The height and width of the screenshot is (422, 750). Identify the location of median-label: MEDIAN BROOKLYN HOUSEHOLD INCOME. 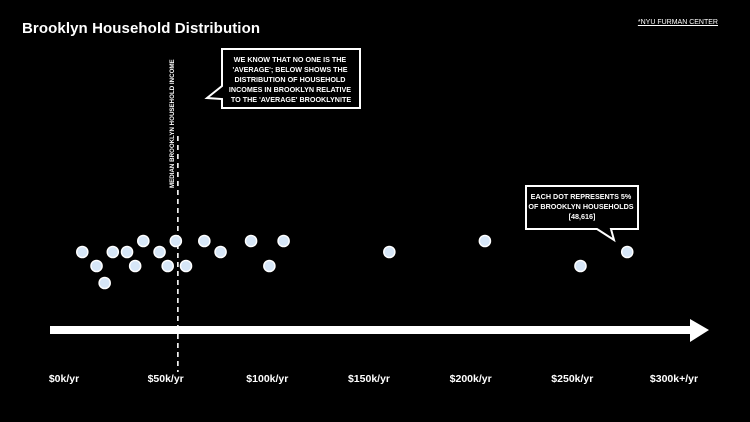
(172, 123).